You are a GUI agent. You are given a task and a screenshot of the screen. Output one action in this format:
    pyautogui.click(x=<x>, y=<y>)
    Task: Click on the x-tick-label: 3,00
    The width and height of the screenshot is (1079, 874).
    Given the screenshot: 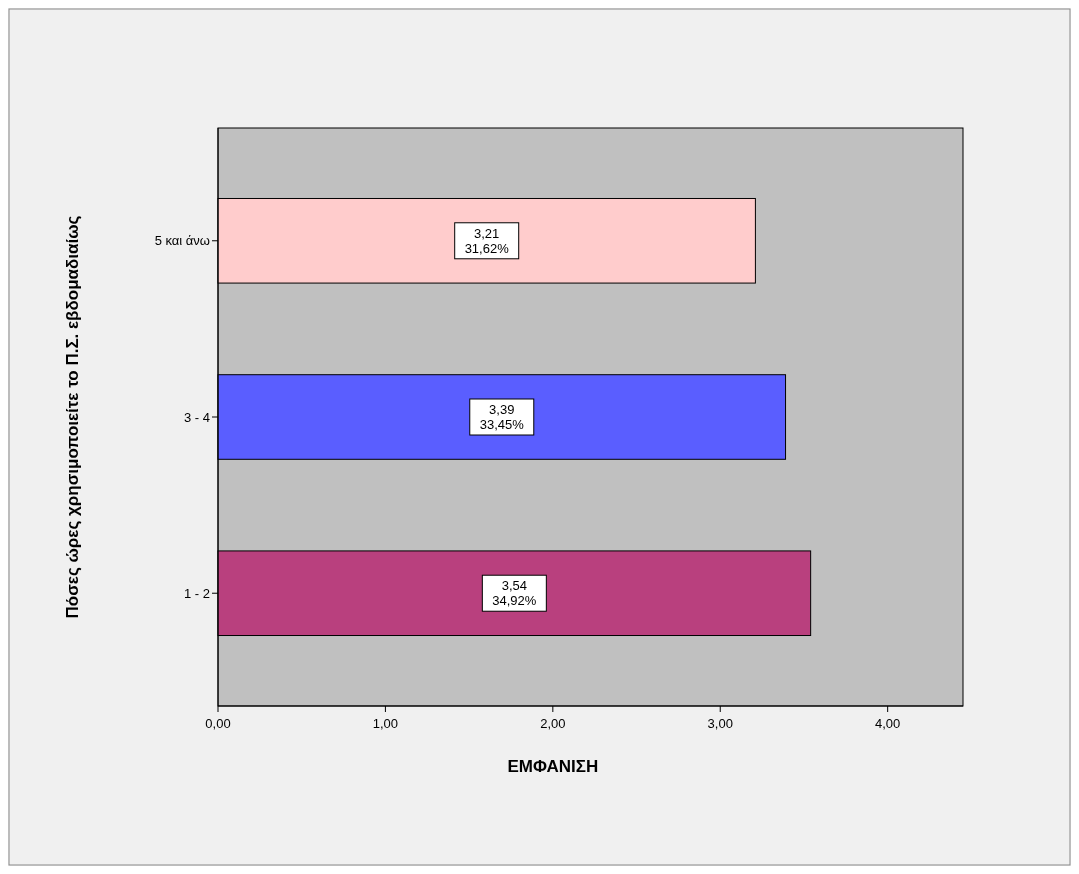 What is the action you would take?
    pyautogui.click(x=720, y=723)
    